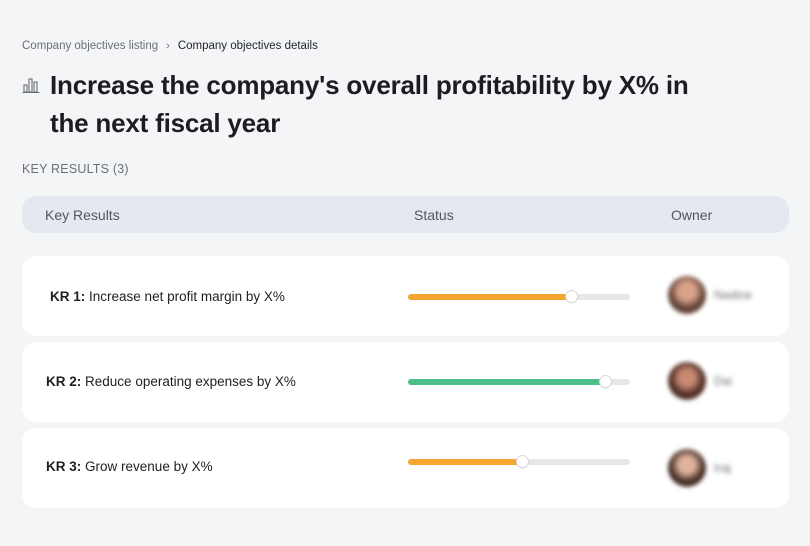 The height and width of the screenshot is (546, 810). I want to click on bar-chart-icon, so click(31, 86).